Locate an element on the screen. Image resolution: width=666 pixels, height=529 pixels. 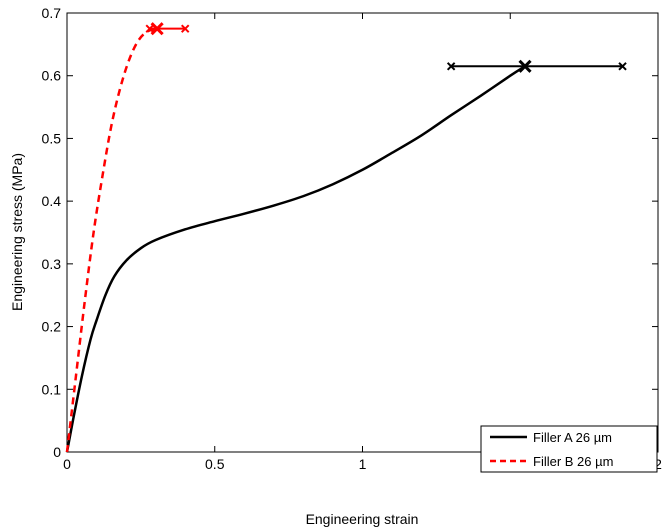
legend-box is located at coordinates (569, 449).